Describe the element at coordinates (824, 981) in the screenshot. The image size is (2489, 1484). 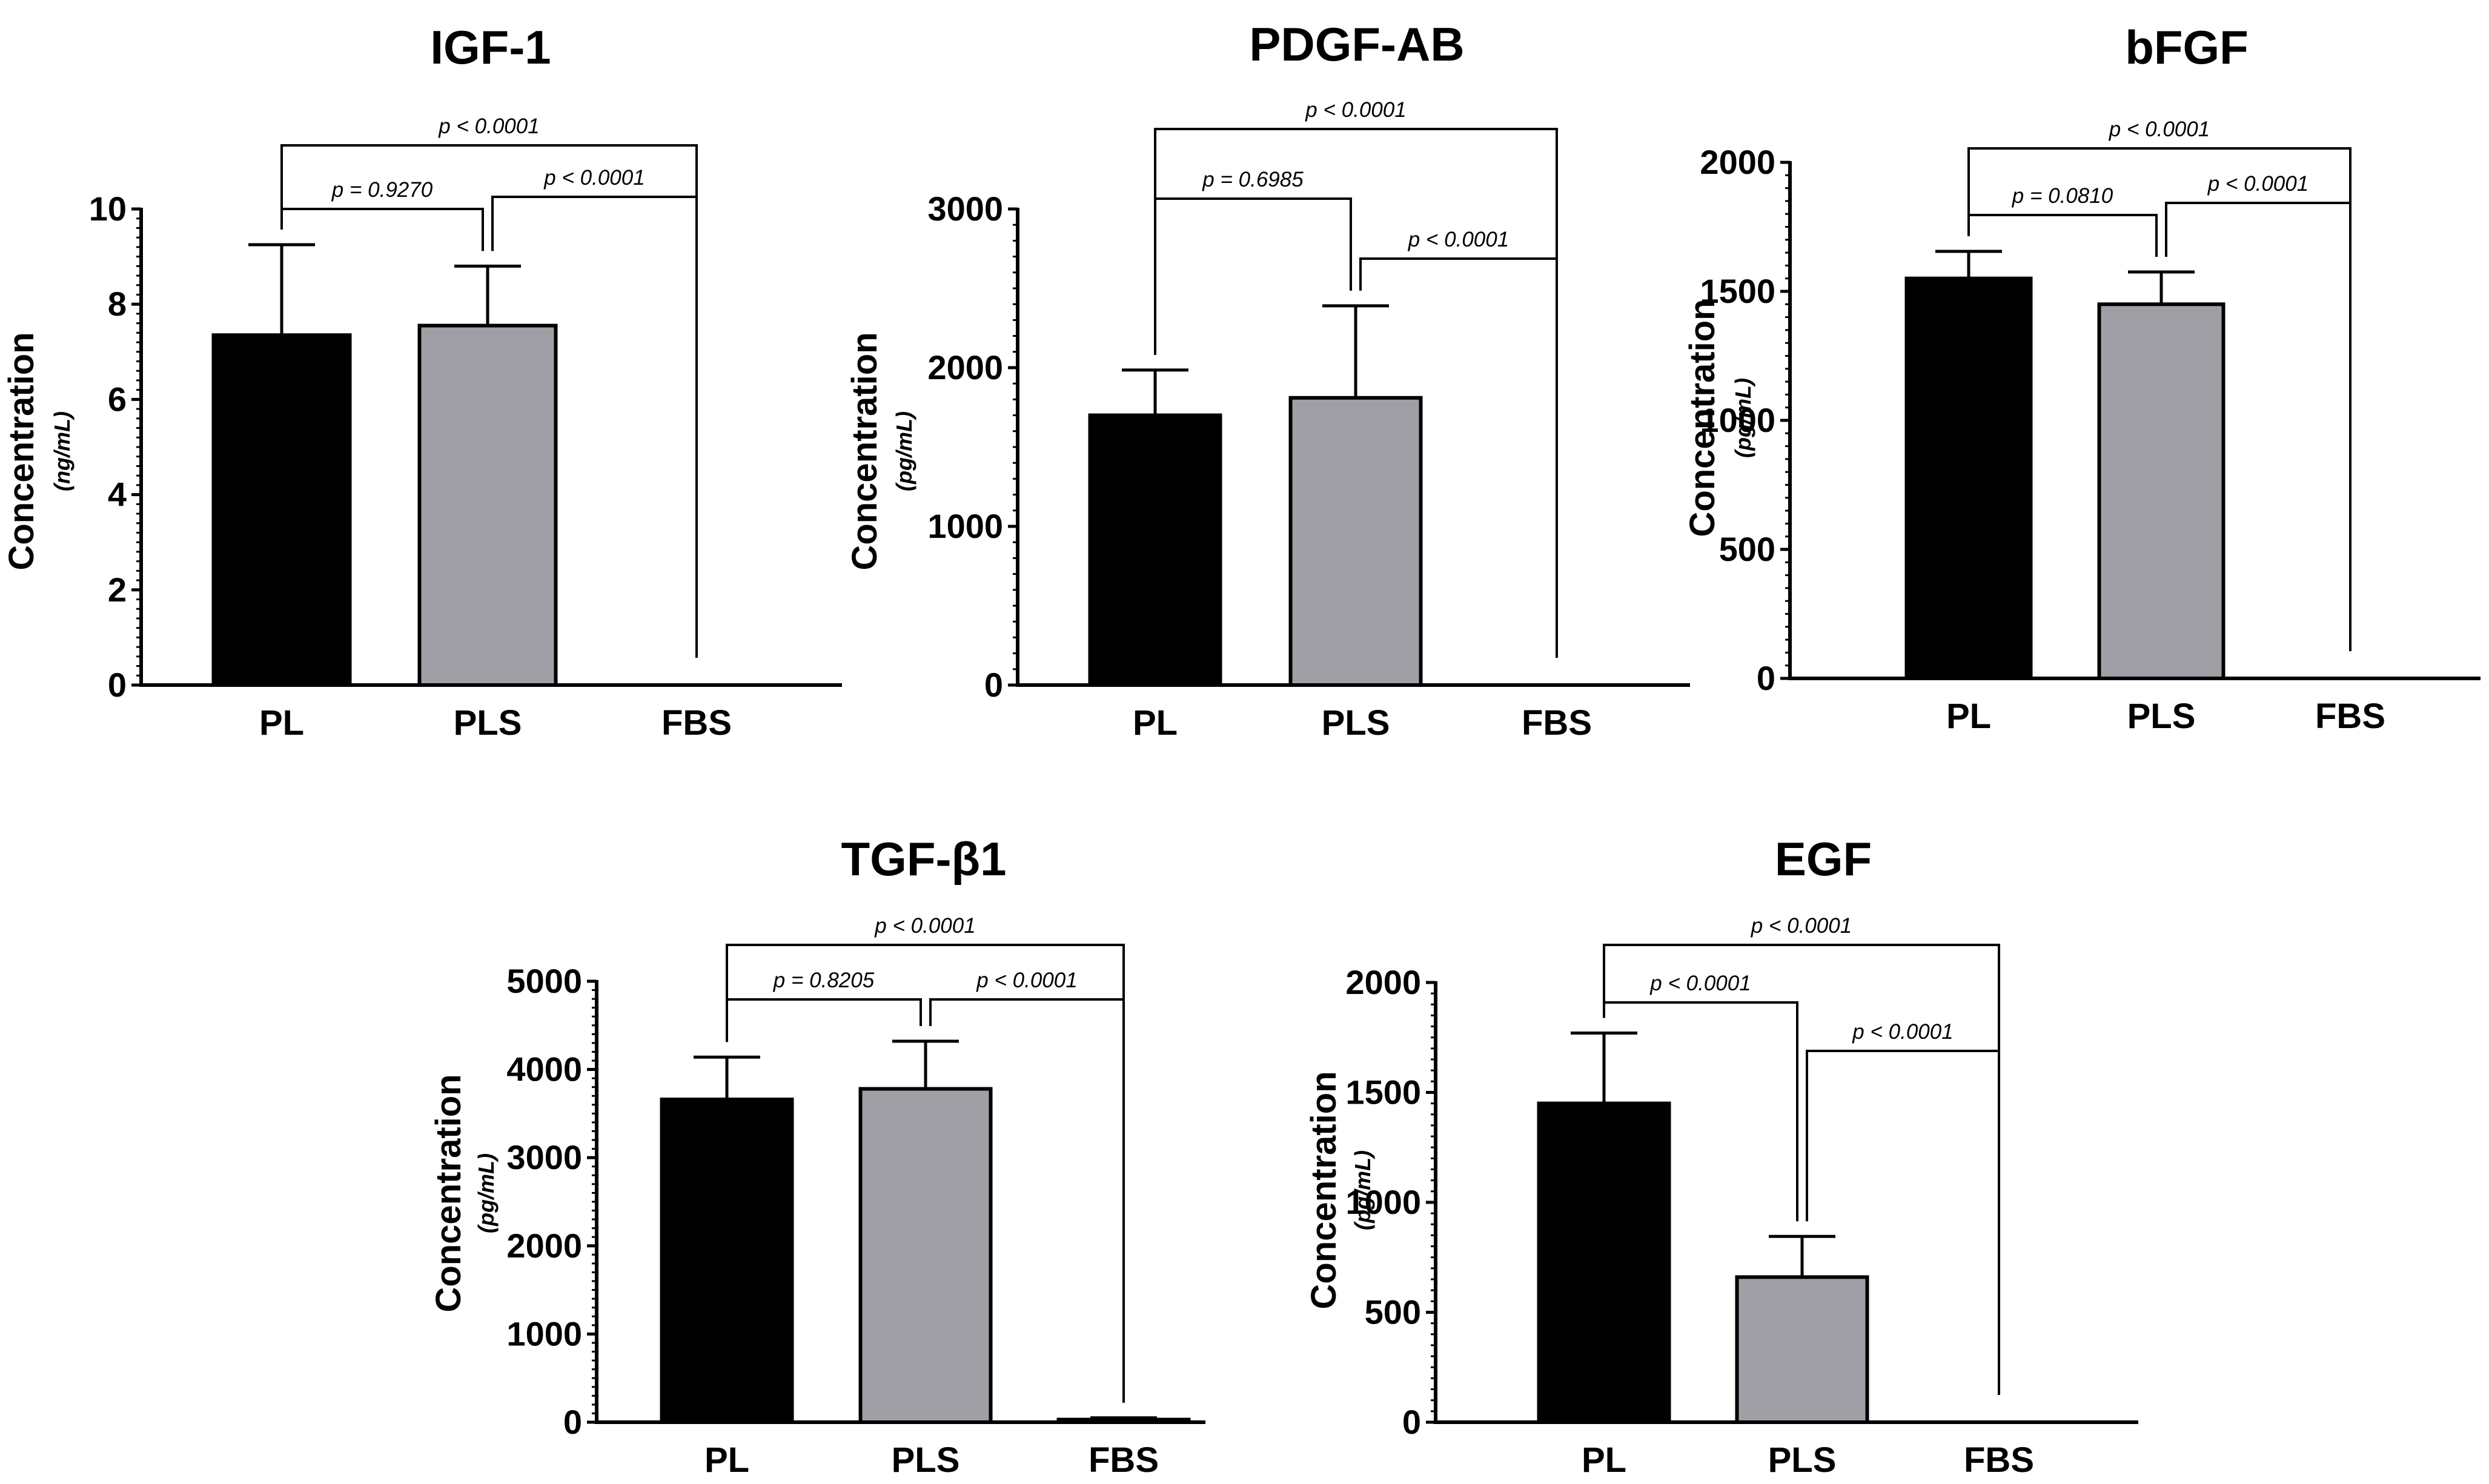
I see `p-value-label: p = 0.8205` at that location.